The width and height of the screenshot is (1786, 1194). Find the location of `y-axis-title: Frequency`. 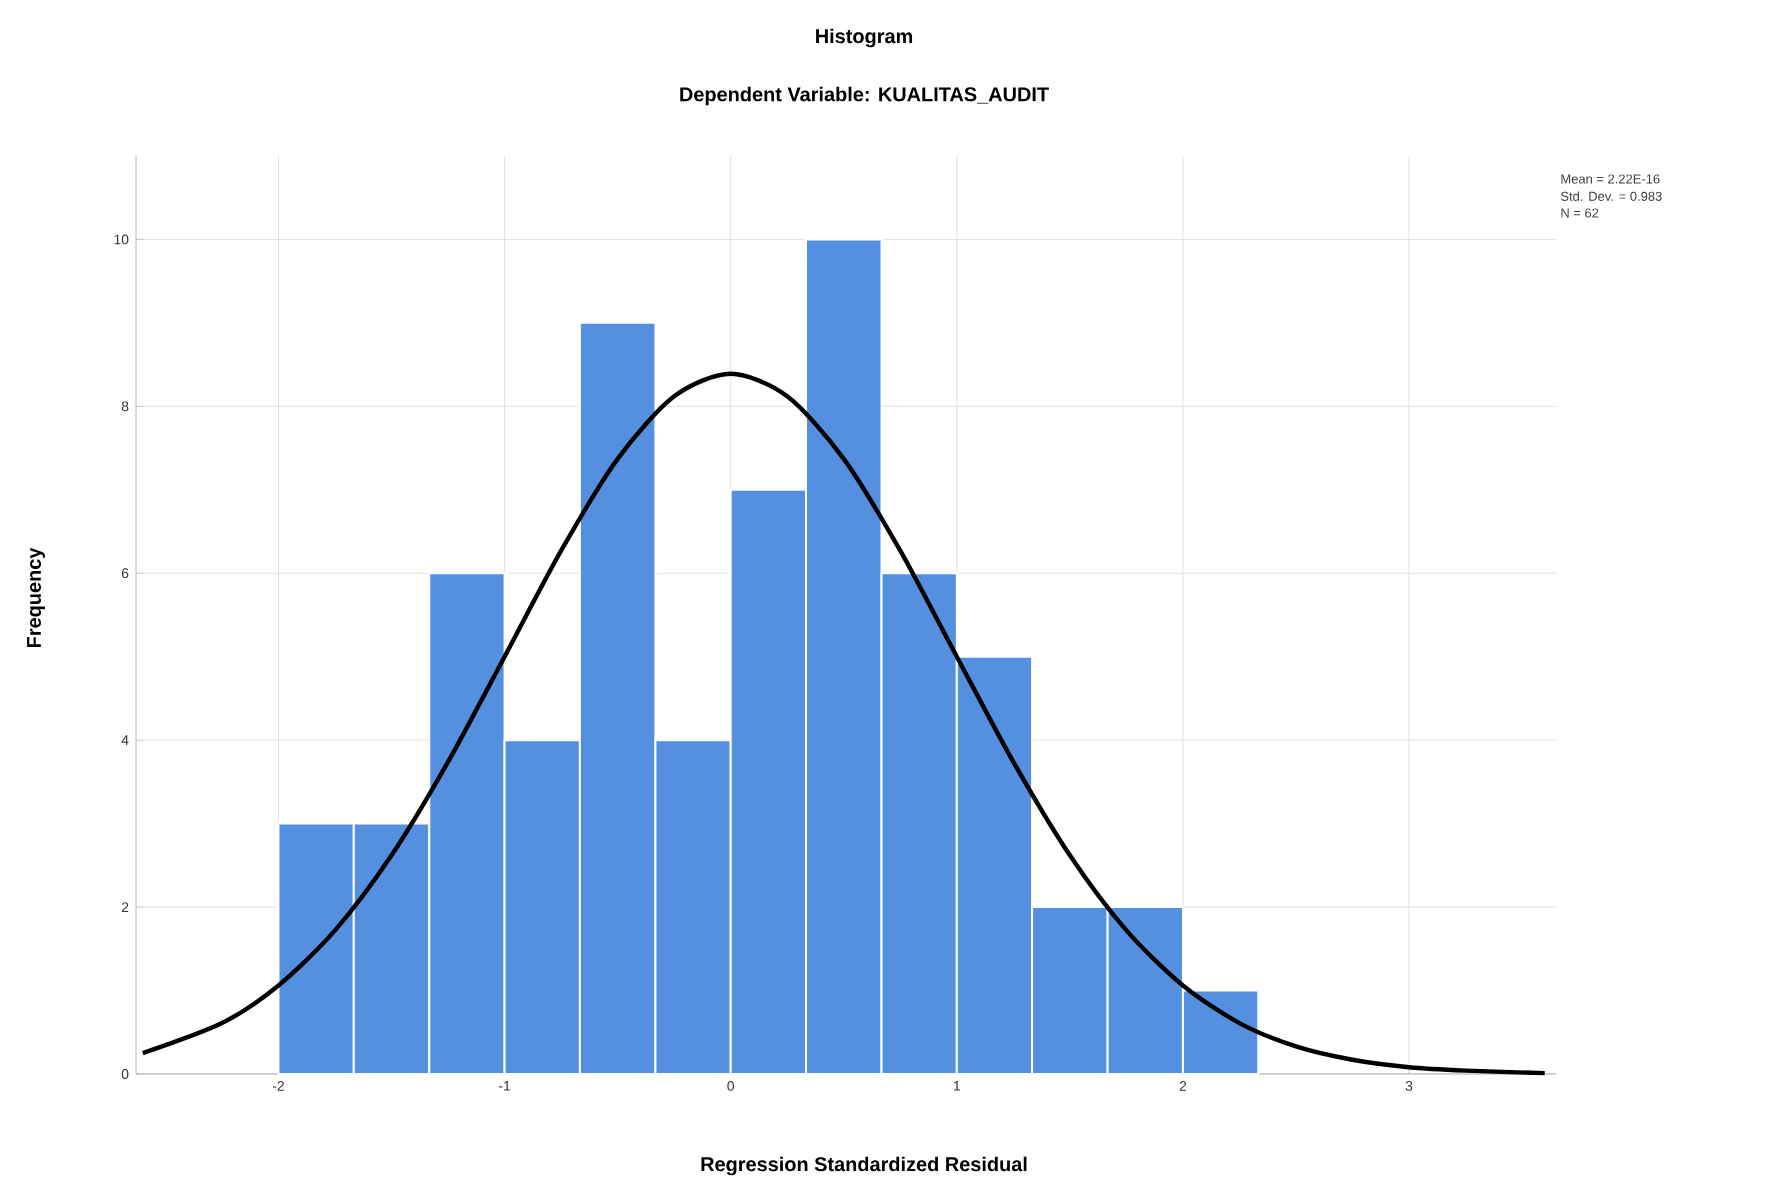

y-axis-title: Frequency is located at coordinates (36, 597).